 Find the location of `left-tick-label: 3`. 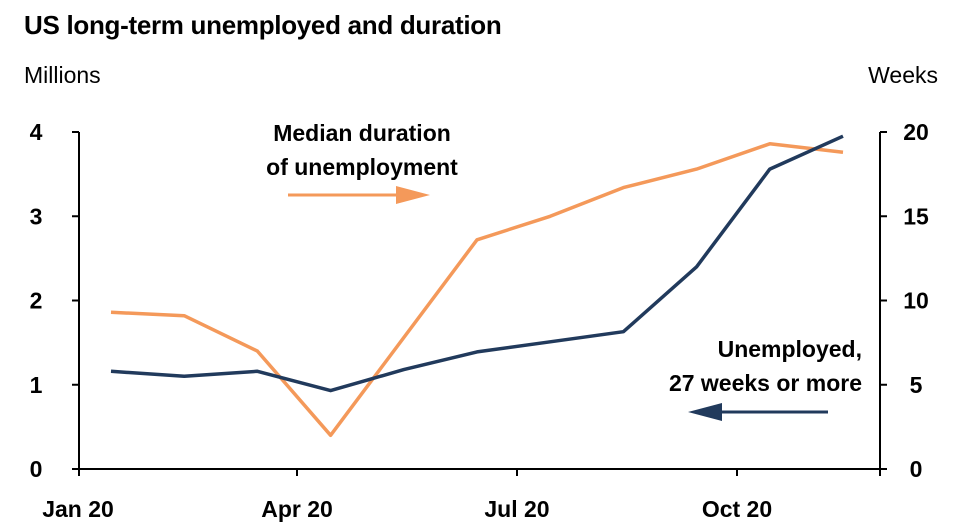

left-tick-label: 3 is located at coordinates (36, 216).